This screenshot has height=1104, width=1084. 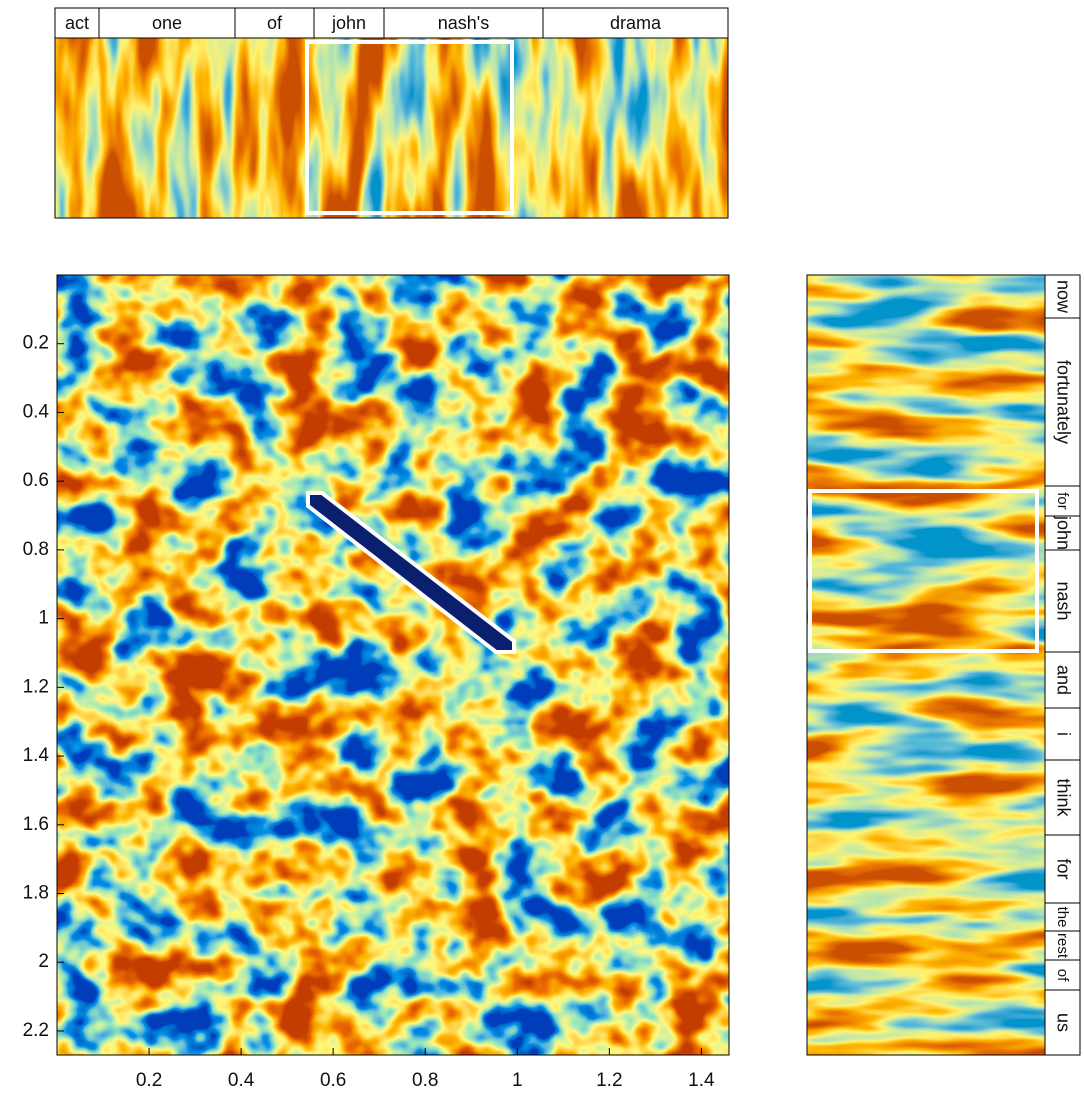 What do you see at coordinates (36, 343) in the screenshot?
I see `y-tick-label: 0.2` at bounding box center [36, 343].